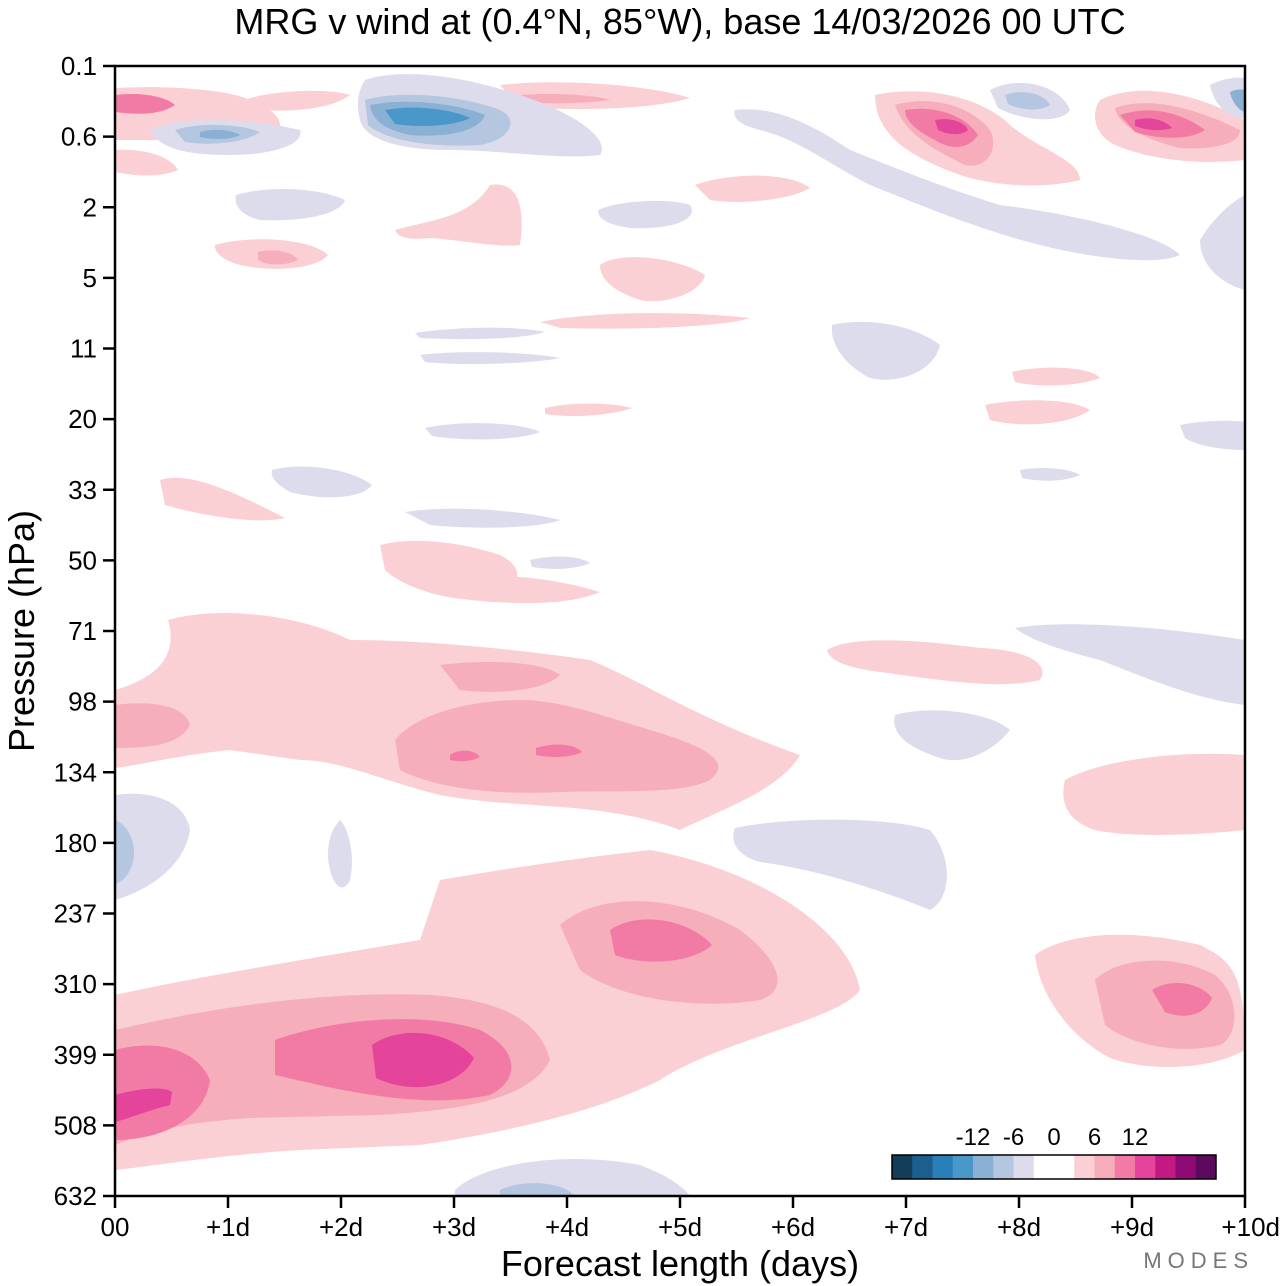 This screenshot has width=1280, height=1286. Describe the element at coordinates (278, 257) in the screenshot. I see `contour-positive-strat-day2-core` at that location.